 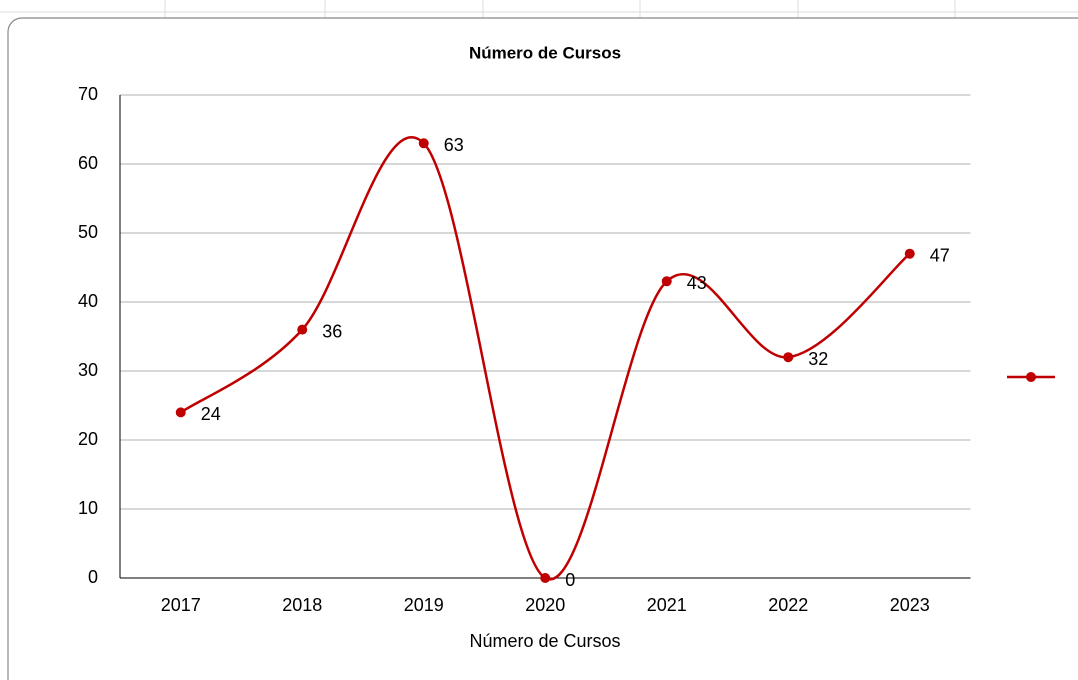 I want to click on data-label: 43, so click(x=697, y=283).